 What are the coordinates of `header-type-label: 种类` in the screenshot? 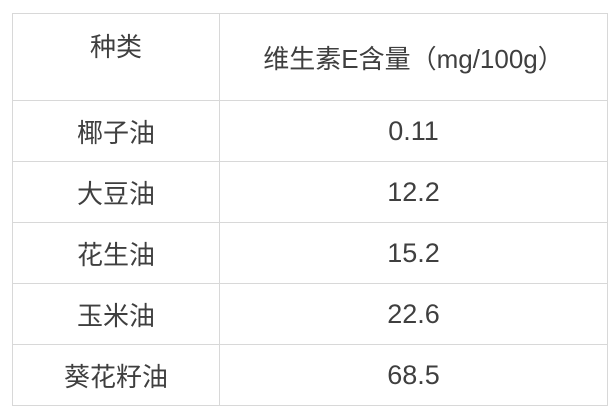 It's located at (115, 46).